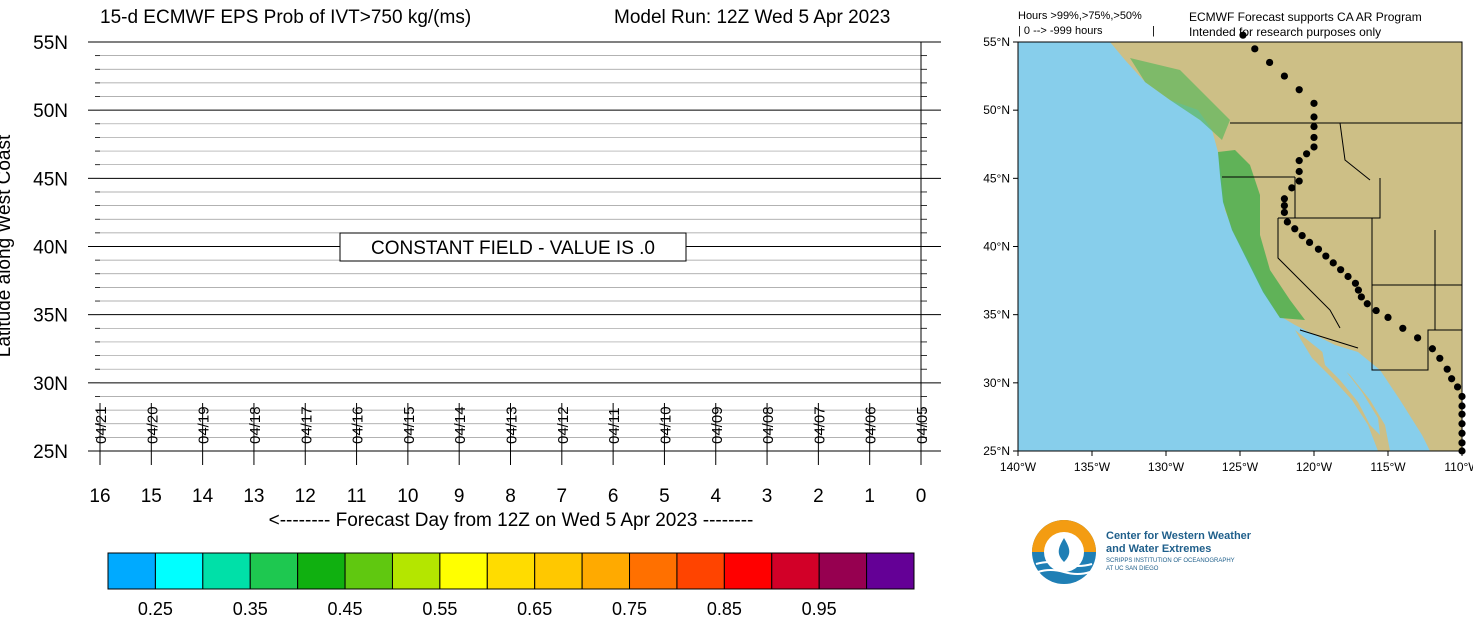  Describe the element at coordinates (152, 425) in the screenshot. I see `date-label: 04/20` at that location.